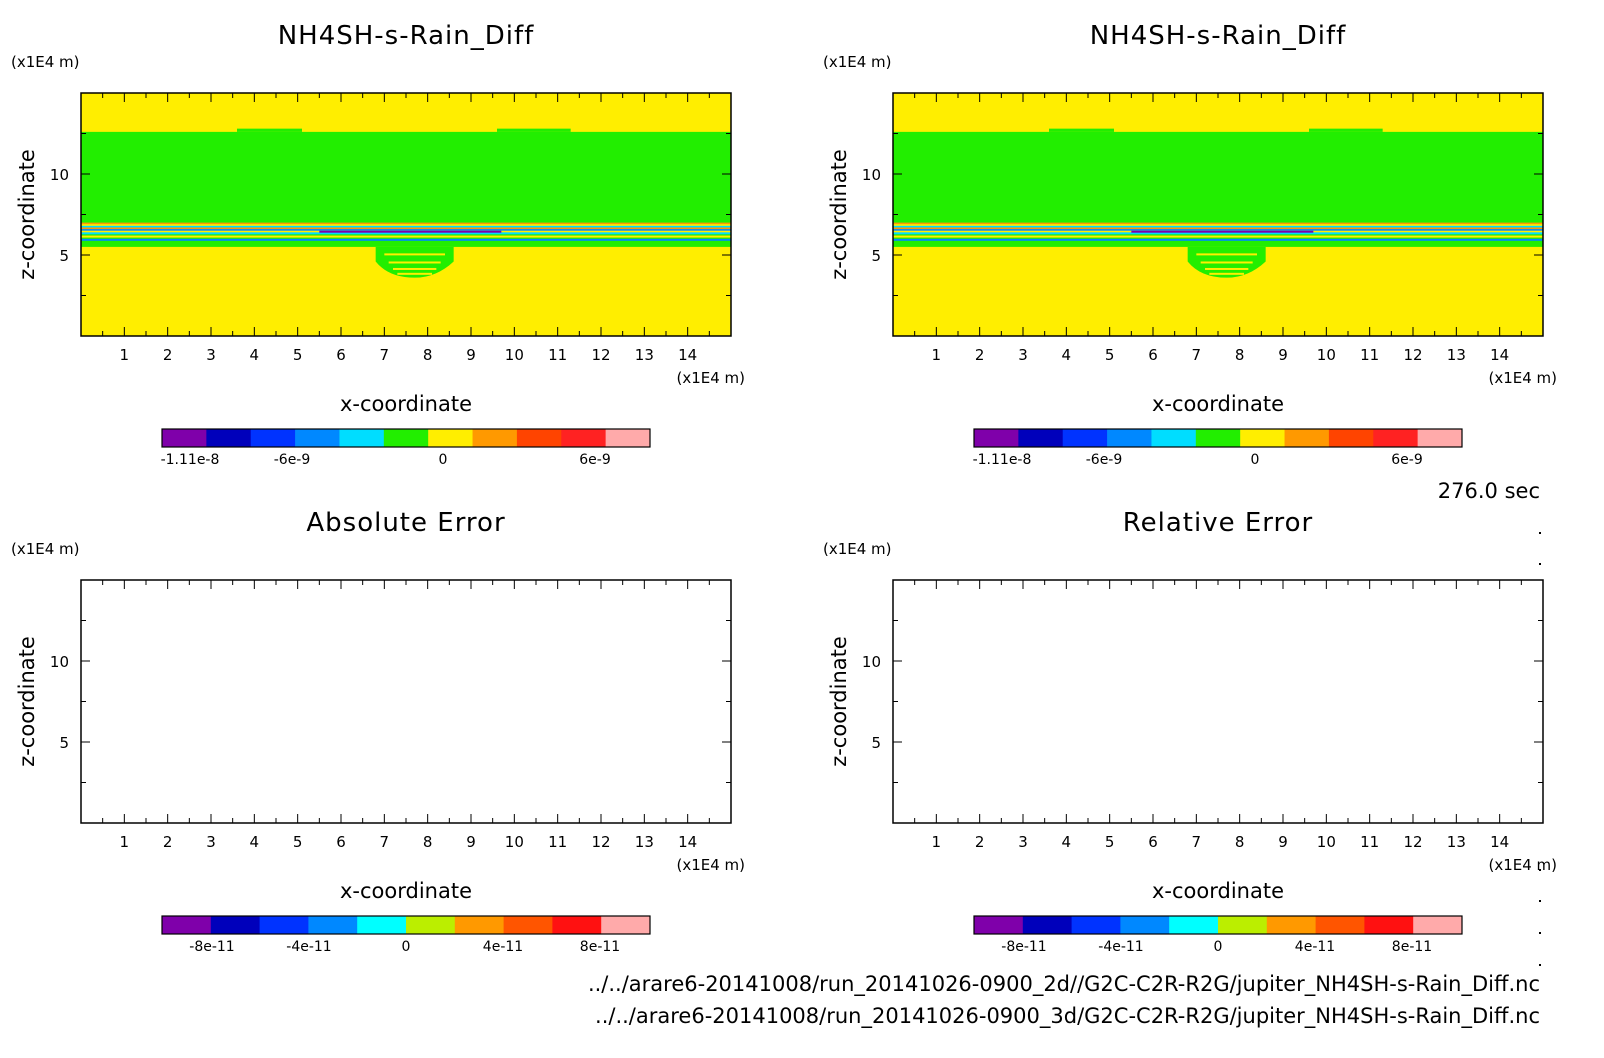  I want to click on margin-dots, so click(1540, 749).